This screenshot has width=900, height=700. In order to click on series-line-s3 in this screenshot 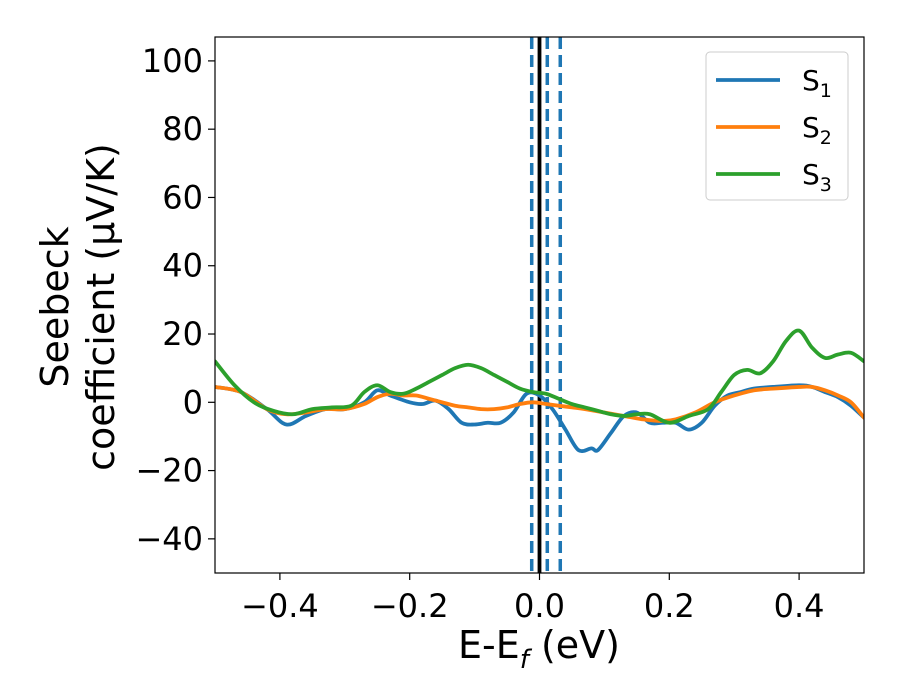, I will do `click(539, 376)`.